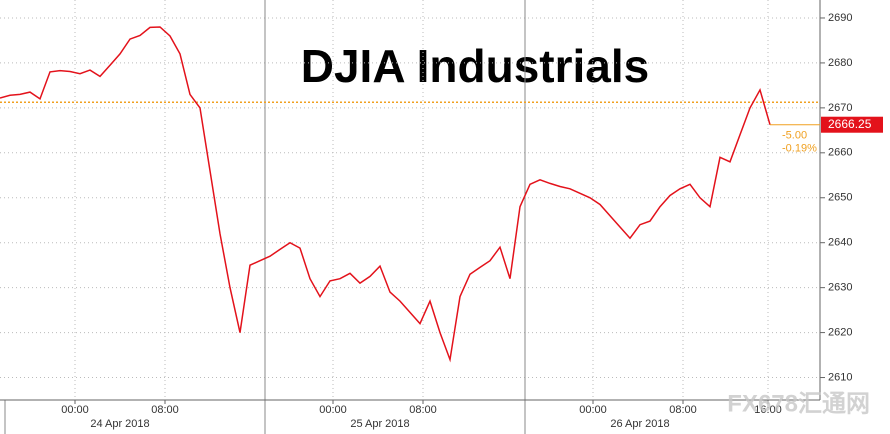 Image resolution: width=890 pixels, height=434 pixels. I want to click on y-tick-label: 2690, so click(840, 18).